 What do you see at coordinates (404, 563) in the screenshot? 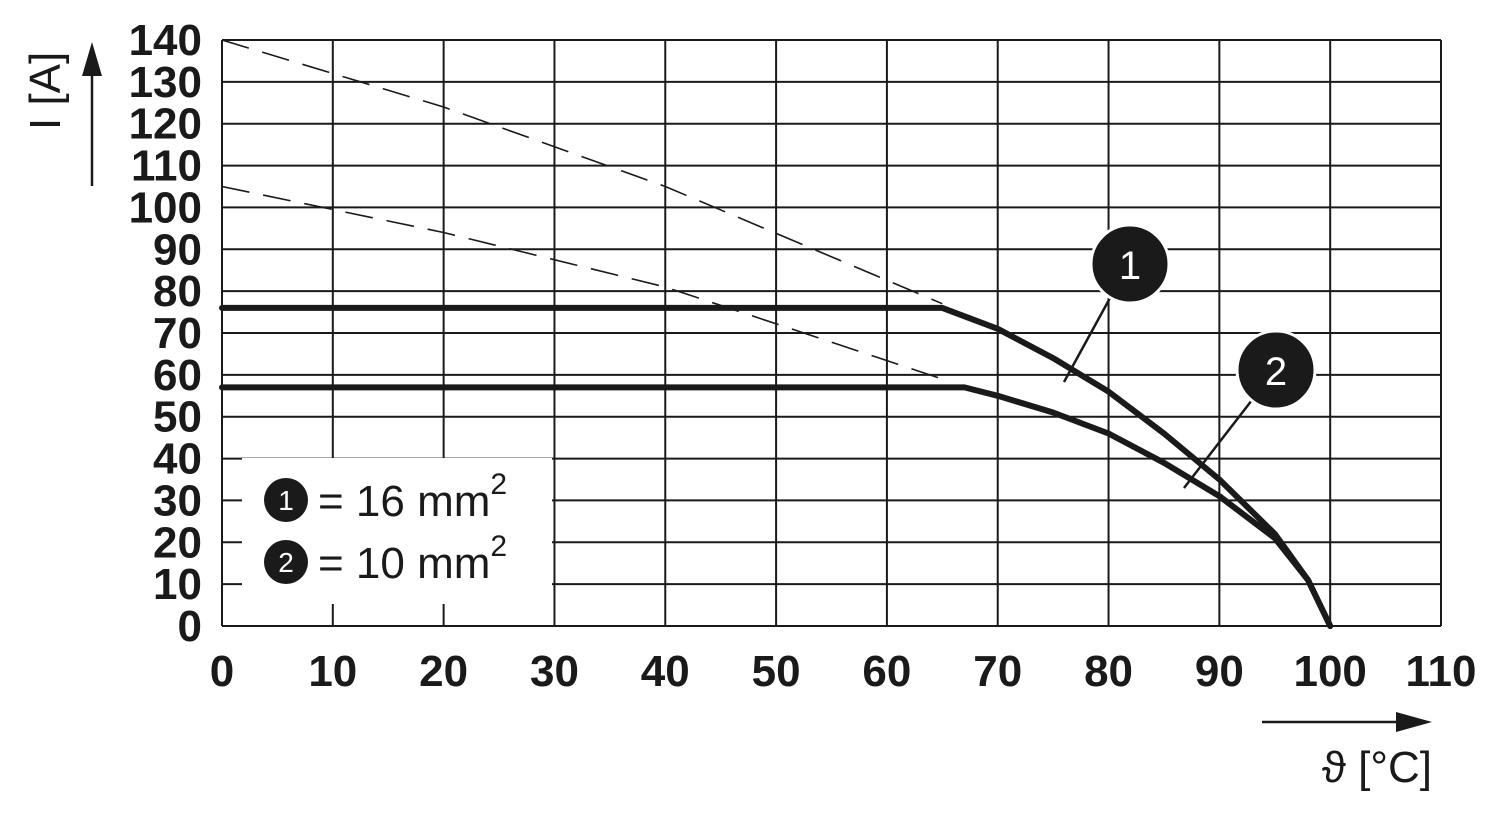
I see `legend-text-2: = 10 mm` at bounding box center [404, 563].